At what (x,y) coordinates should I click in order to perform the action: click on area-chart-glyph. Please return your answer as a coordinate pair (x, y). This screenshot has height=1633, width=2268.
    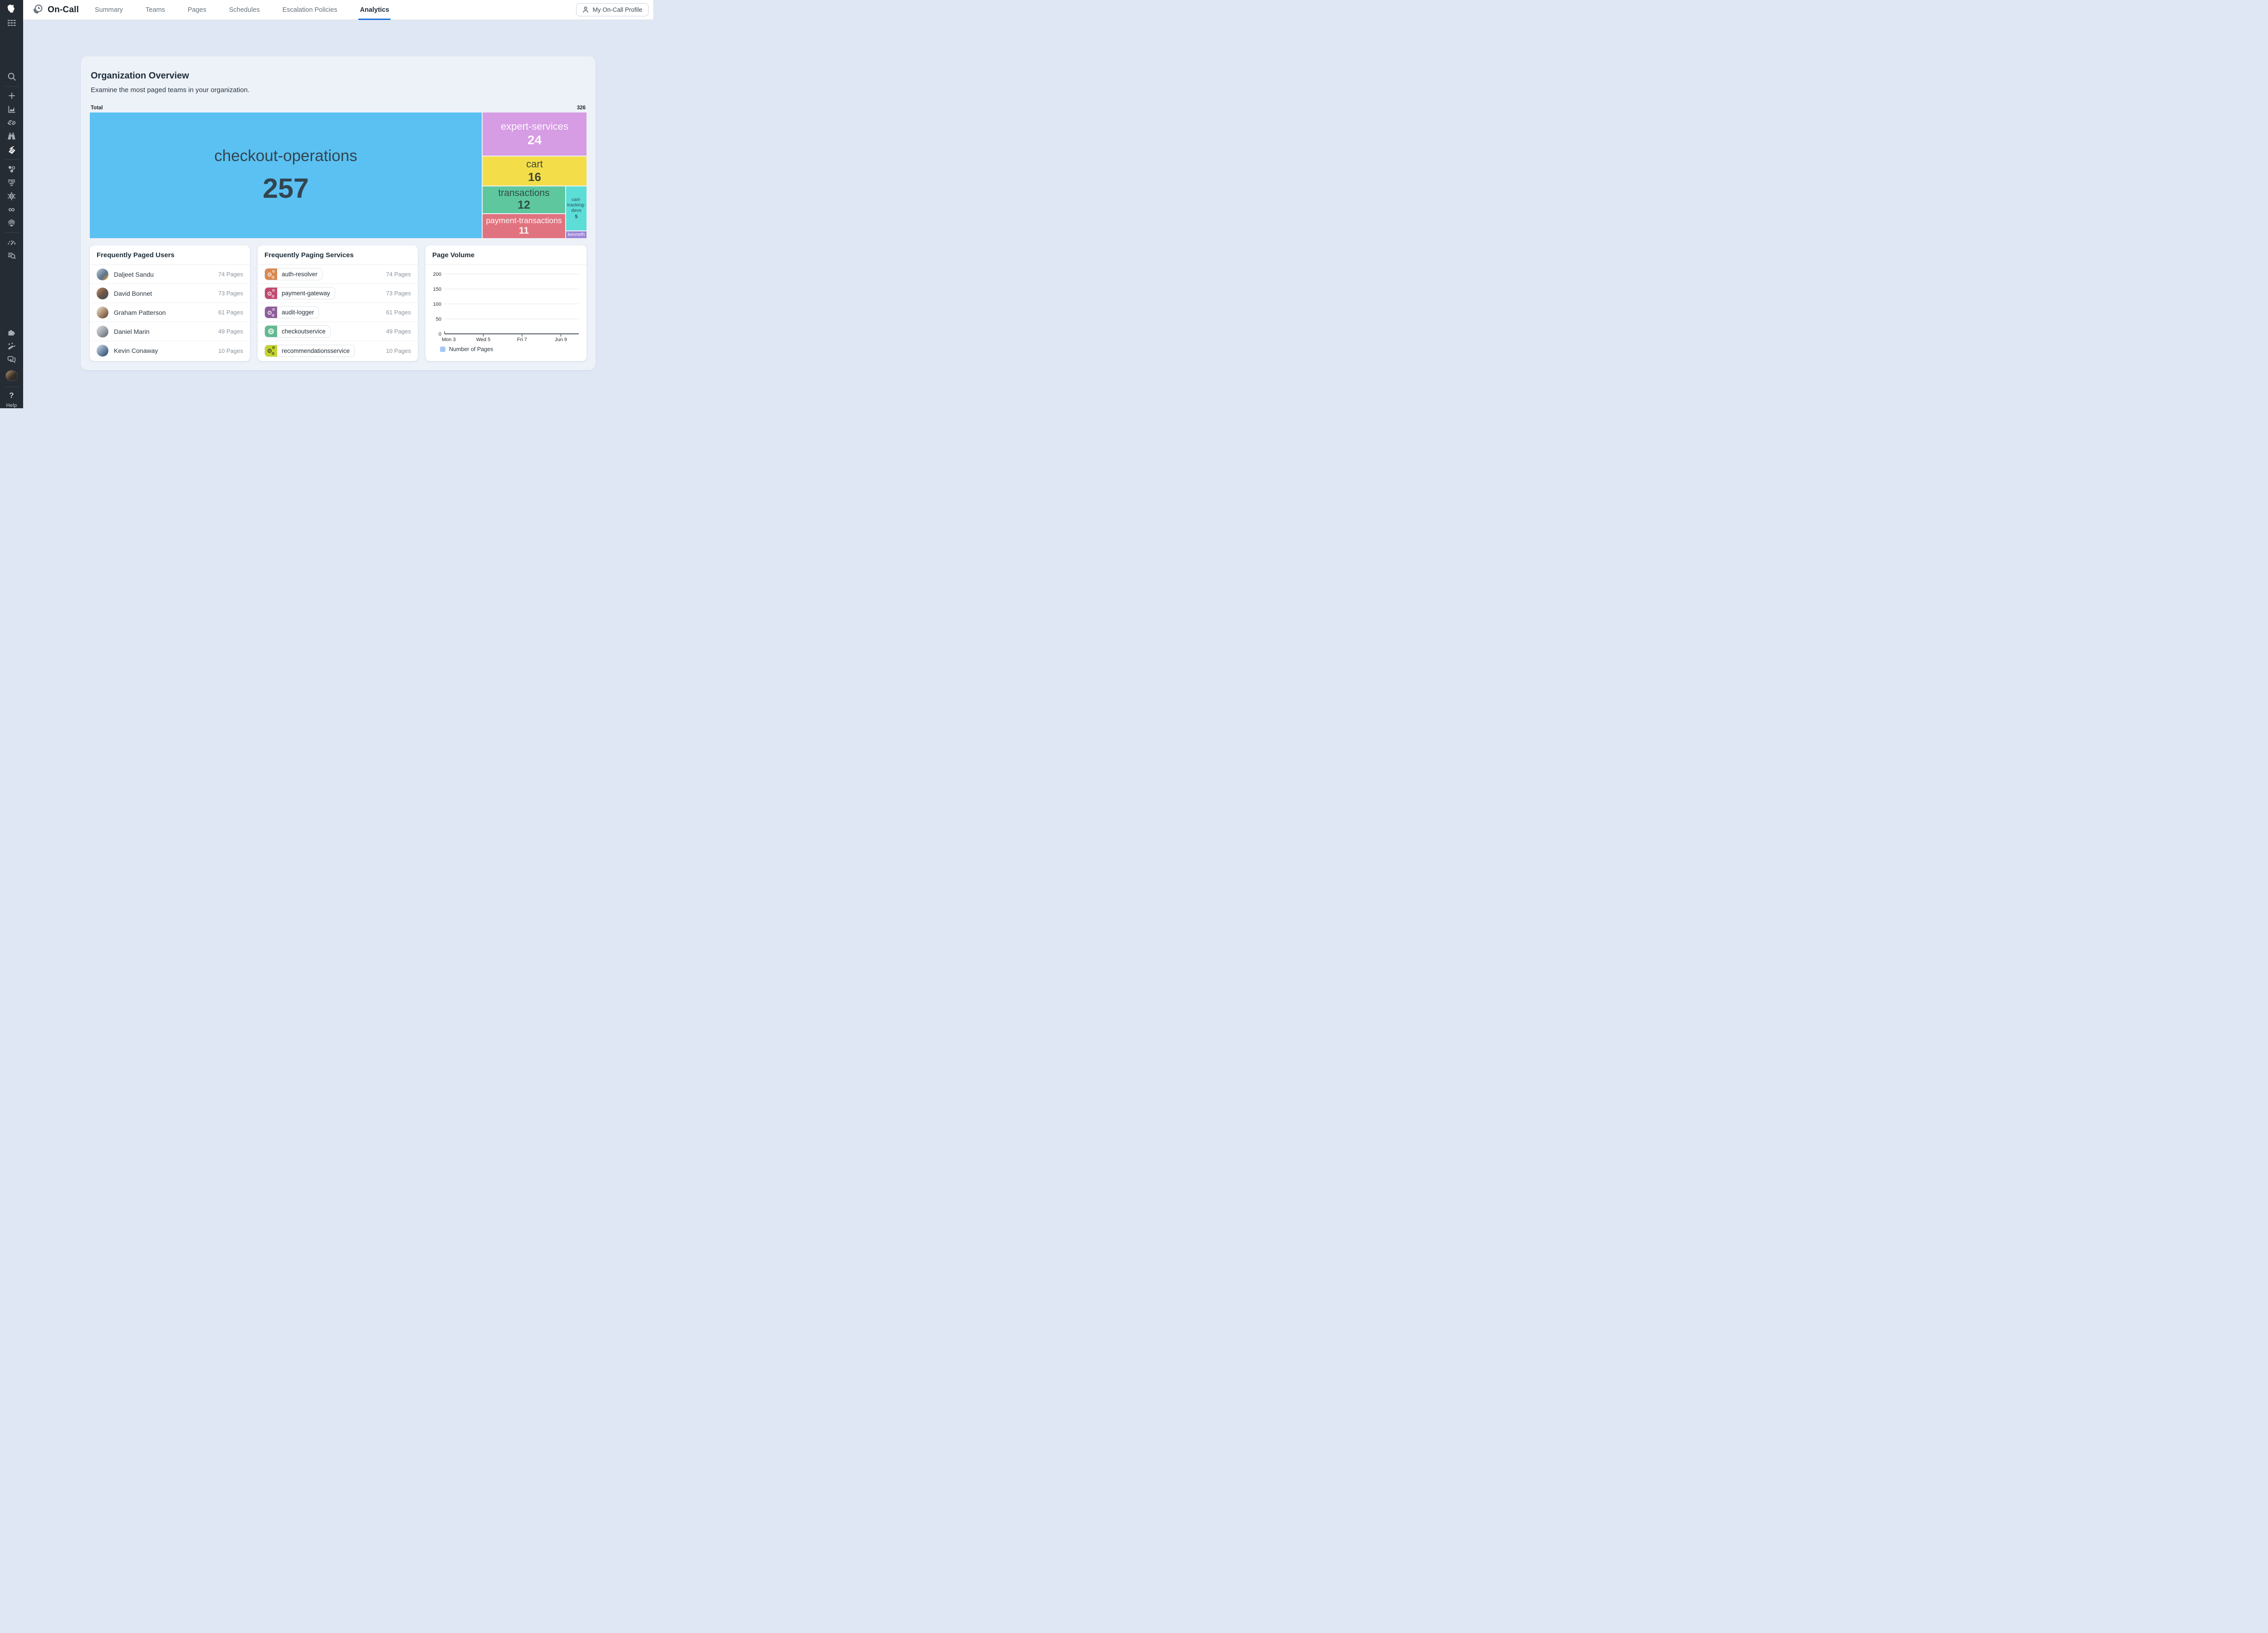
    Looking at the image, I should click on (12, 109).